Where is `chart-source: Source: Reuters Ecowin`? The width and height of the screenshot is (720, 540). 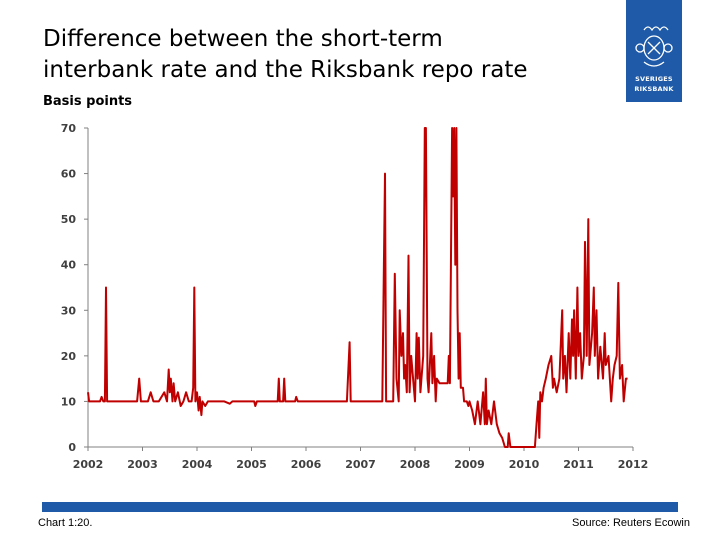 chart-source: Source: Reuters Ecowin is located at coordinates (631, 523).